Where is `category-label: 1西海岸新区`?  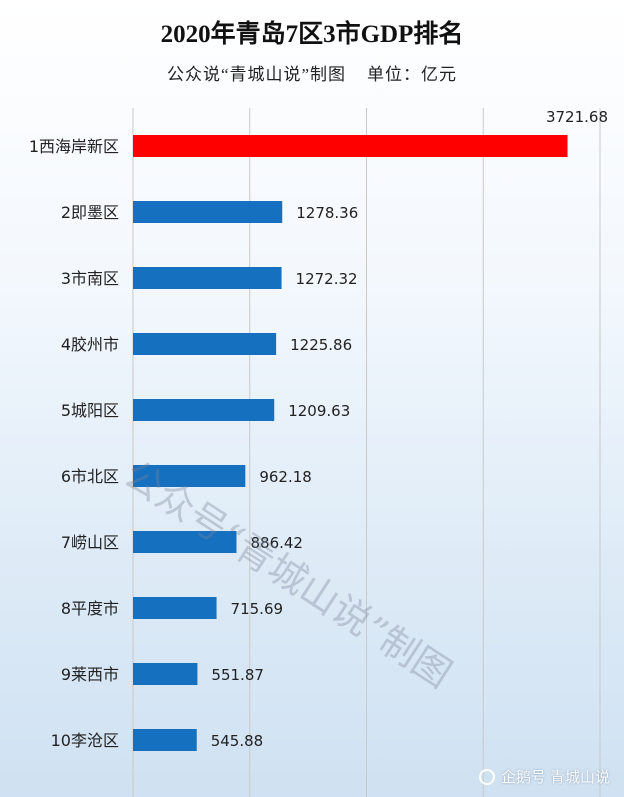
category-label: 1西海岸新区 is located at coordinates (74, 146).